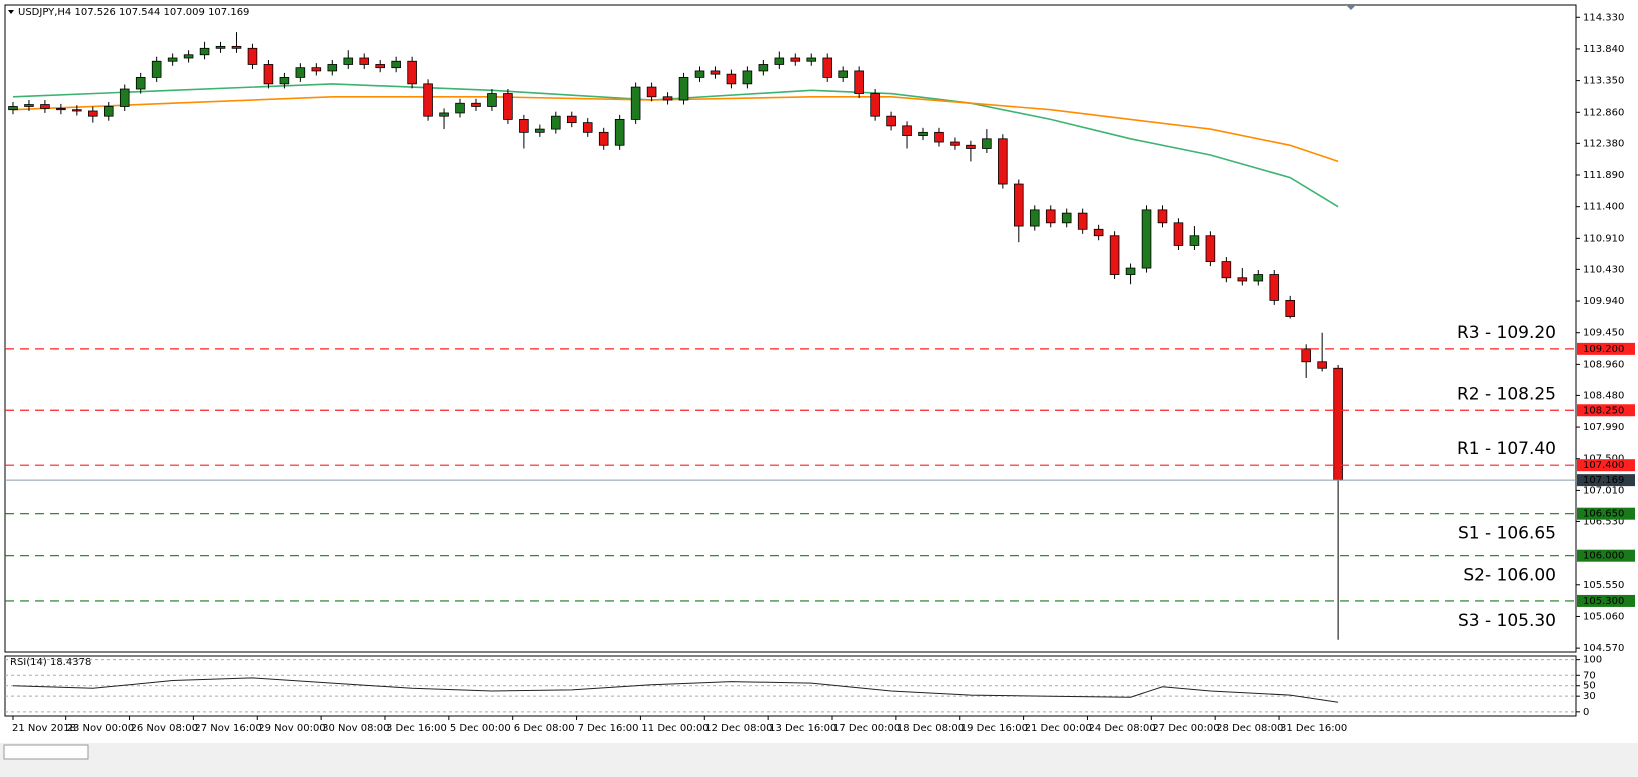 The width and height of the screenshot is (1638, 777). I want to click on y-tick-label: 109.450, so click(1603, 333).